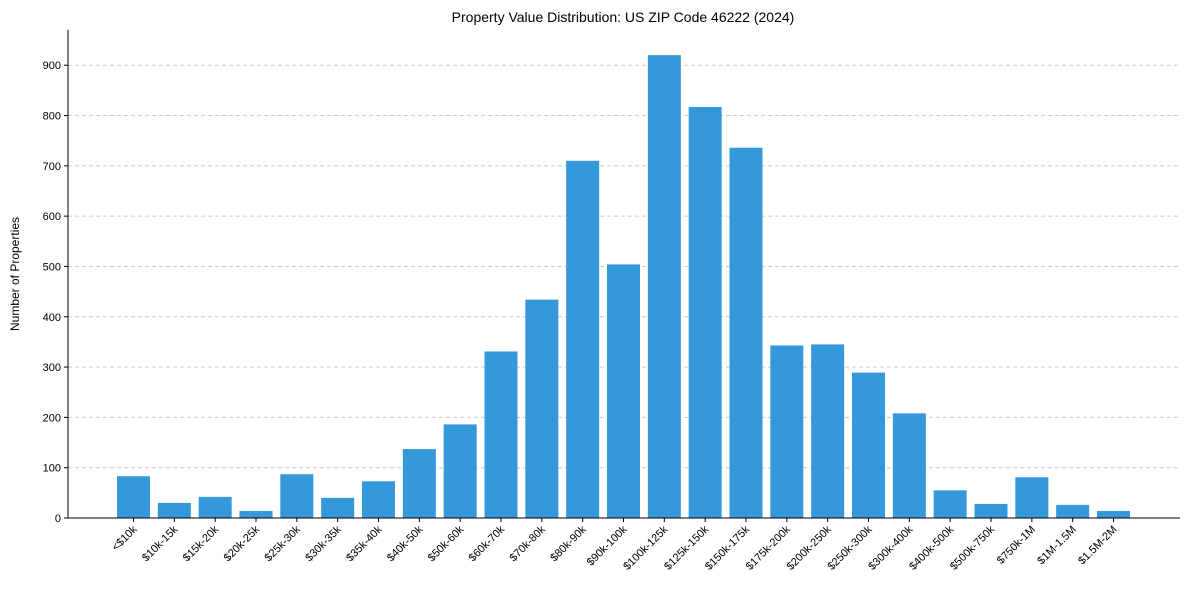  I want to click on y-tick-label: 900, so click(52, 66).